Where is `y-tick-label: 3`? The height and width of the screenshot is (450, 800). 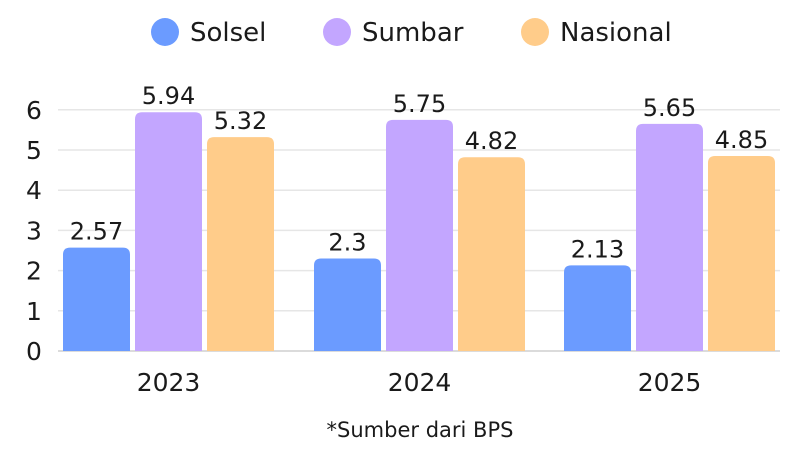 y-tick-label: 3 is located at coordinates (34, 230).